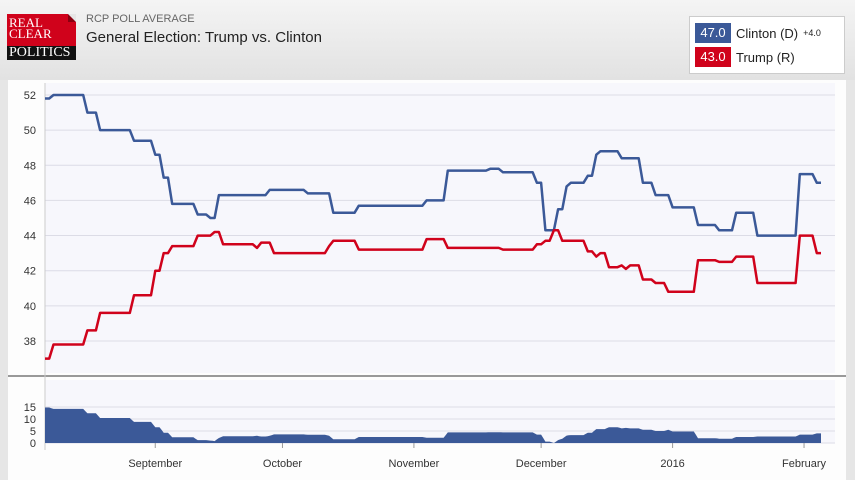  What do you see at coordinates (155, 464) in the screenshot?
I see `x-tick-label: September` at bounding box center [155, 464].